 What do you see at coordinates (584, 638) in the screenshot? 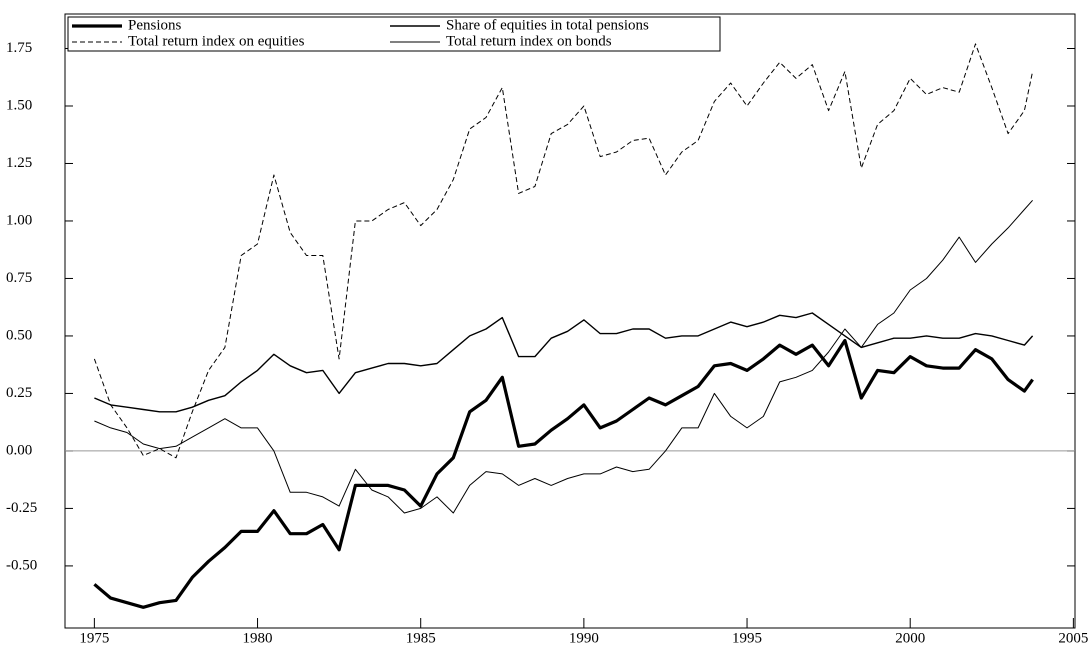
I see `x-tick-label: 1990` at bounding box center [584, 638].